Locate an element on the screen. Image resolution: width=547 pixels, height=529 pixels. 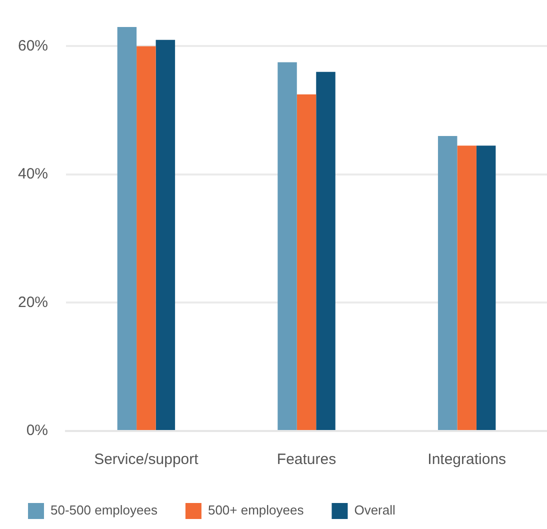
y-tick-label: 20% is located at coordinates (33, 302).